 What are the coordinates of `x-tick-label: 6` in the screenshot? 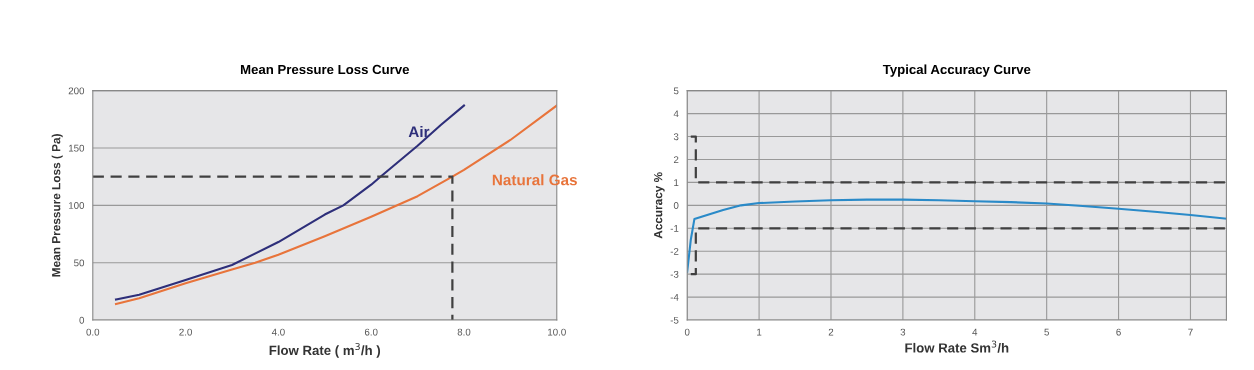 It's located at (1118, 332).